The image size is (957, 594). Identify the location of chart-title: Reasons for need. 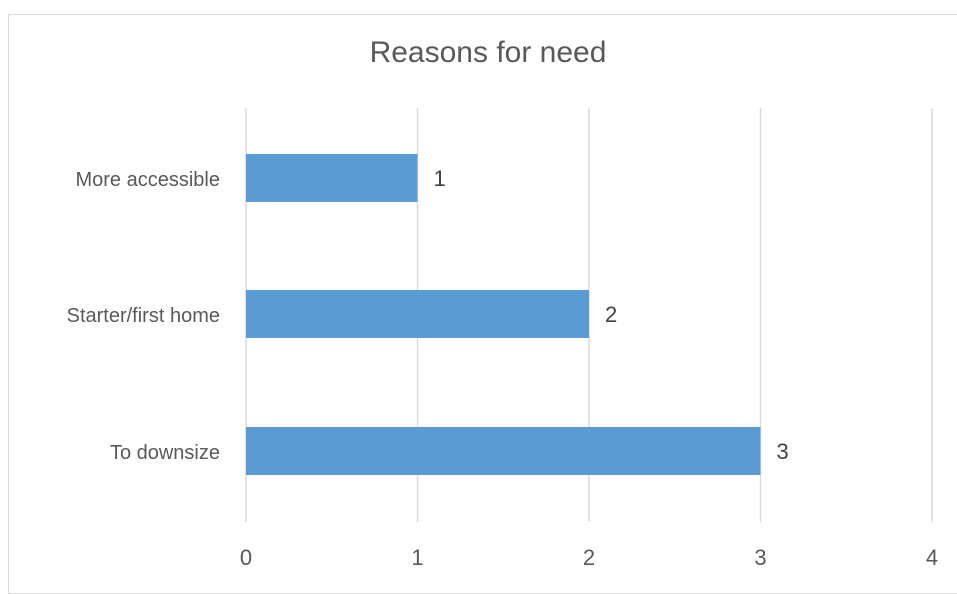
(488, 52).